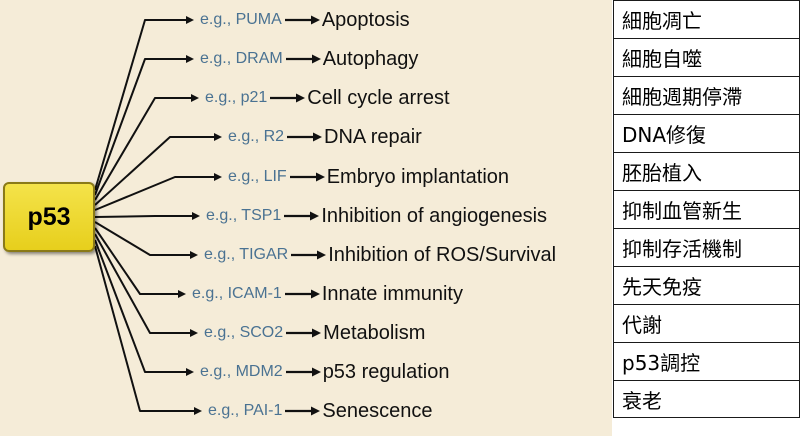  Describe the element at coordinates (374, 332) in the screenshot. I see `outcome-label: Metabolism` at that location.